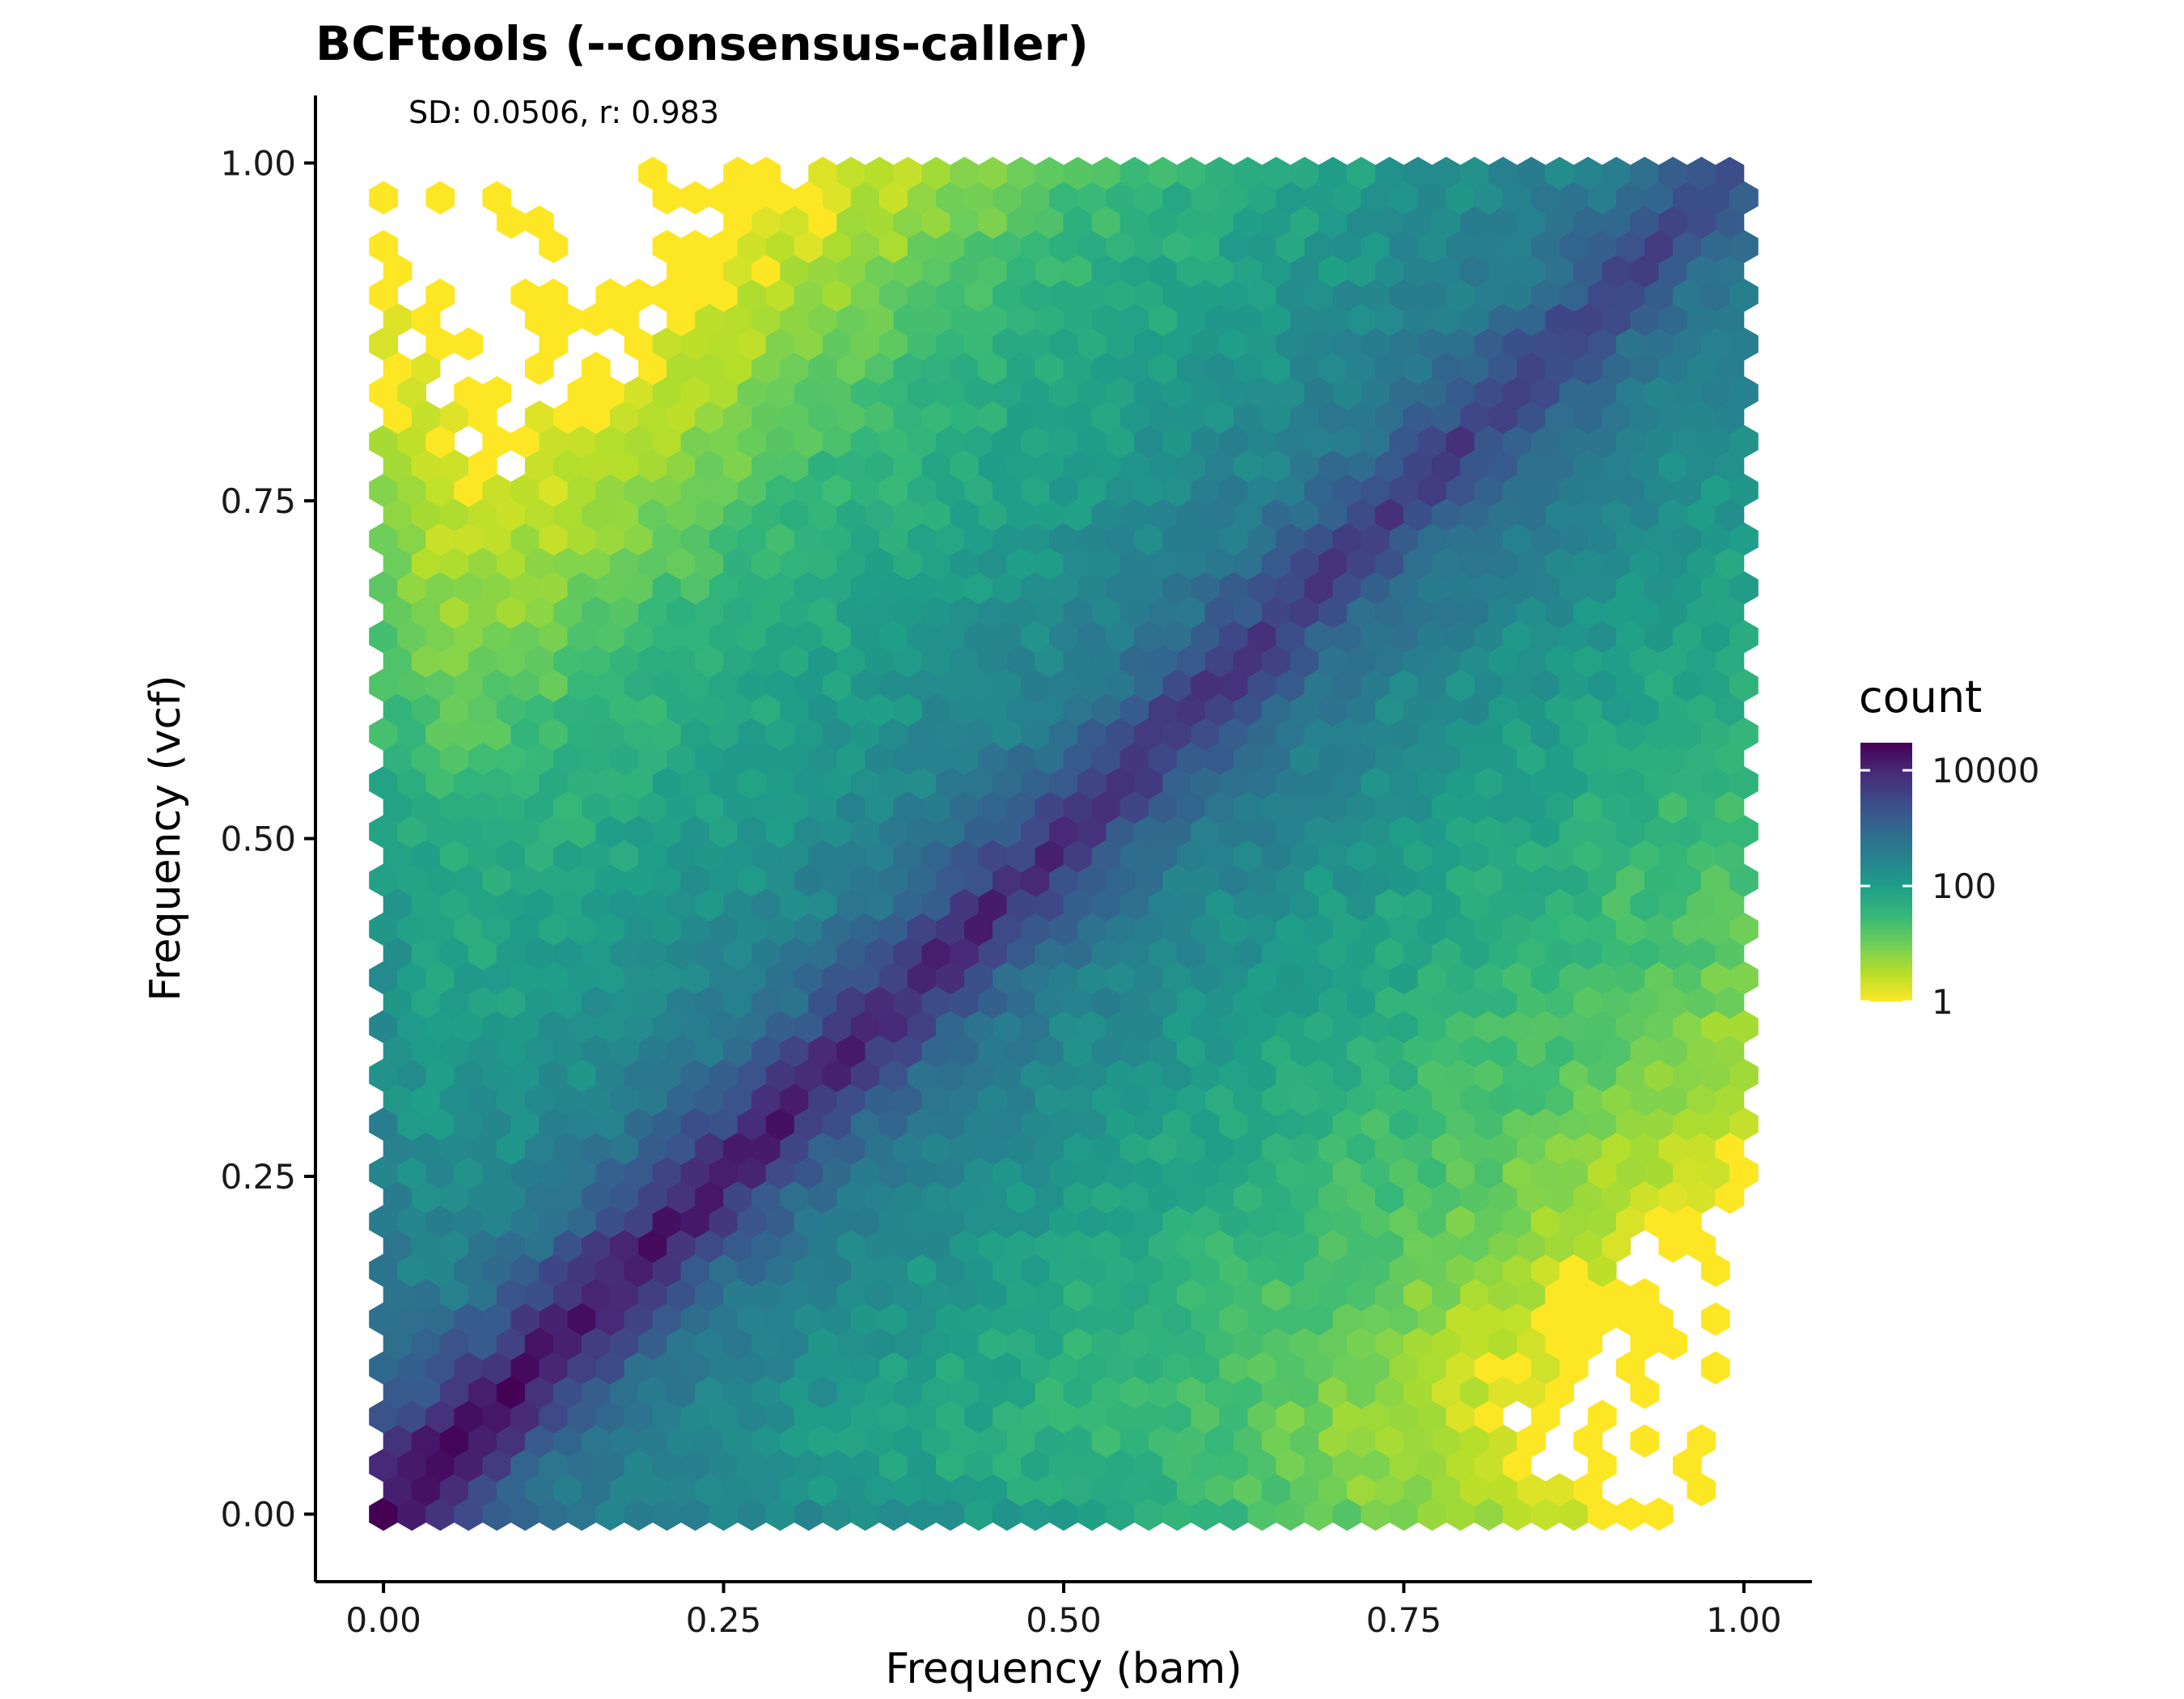  I want to click on colorbar, so click(1886, 872).